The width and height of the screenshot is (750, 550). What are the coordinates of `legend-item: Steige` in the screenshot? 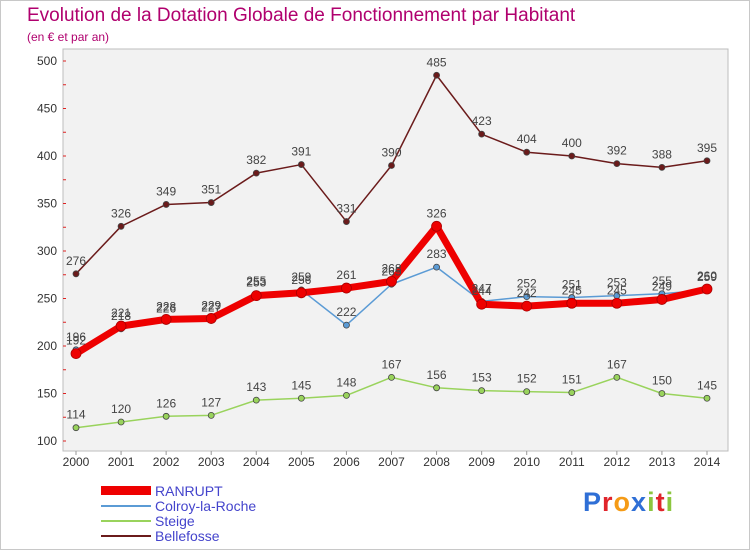 It's located at (178, 520).